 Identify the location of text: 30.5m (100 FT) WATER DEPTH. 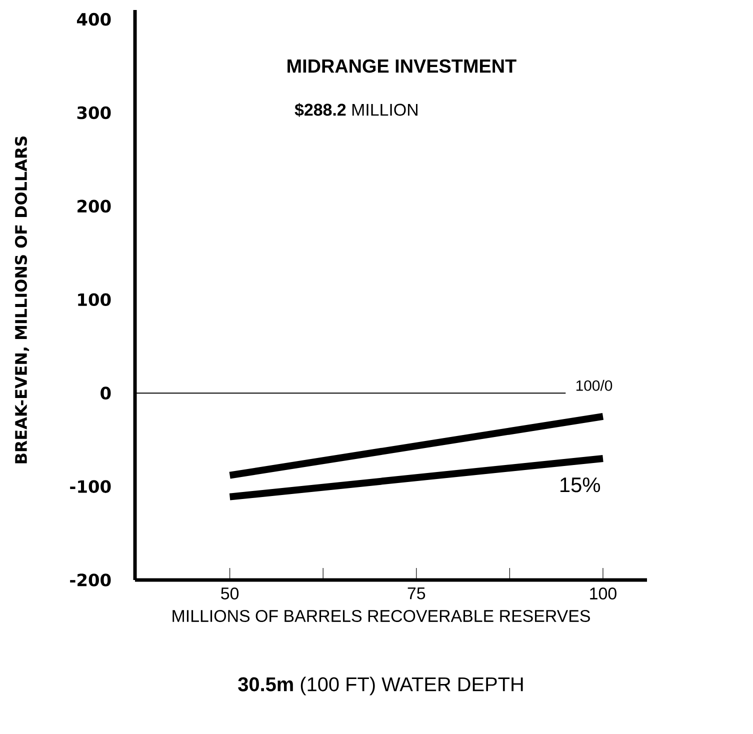
(380, 686).